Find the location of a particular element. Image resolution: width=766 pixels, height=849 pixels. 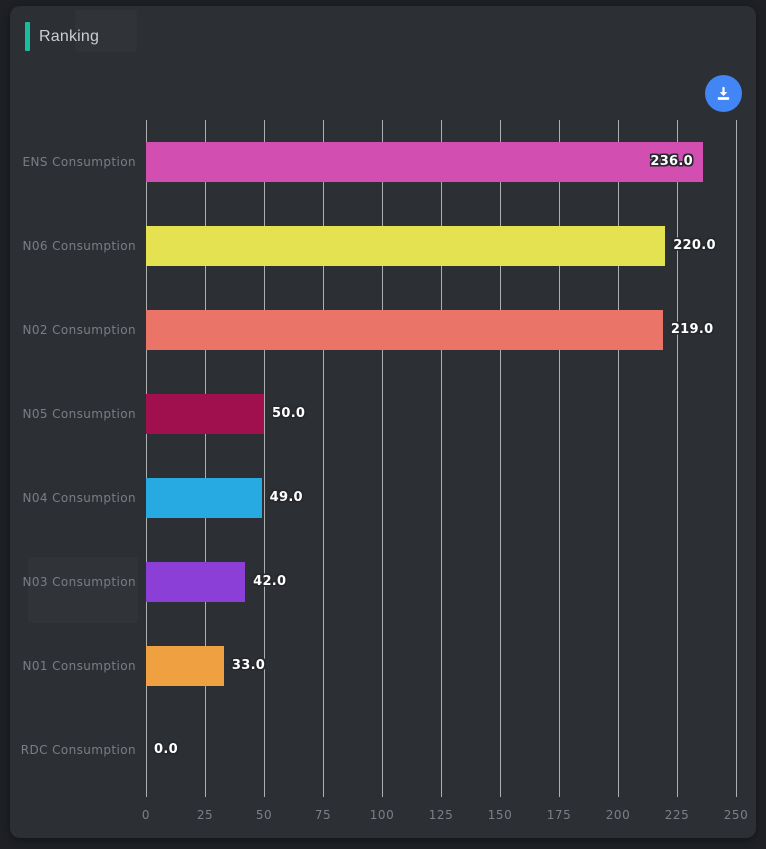

x-tick-label-200: 200 is located at coordinates (618, 815).